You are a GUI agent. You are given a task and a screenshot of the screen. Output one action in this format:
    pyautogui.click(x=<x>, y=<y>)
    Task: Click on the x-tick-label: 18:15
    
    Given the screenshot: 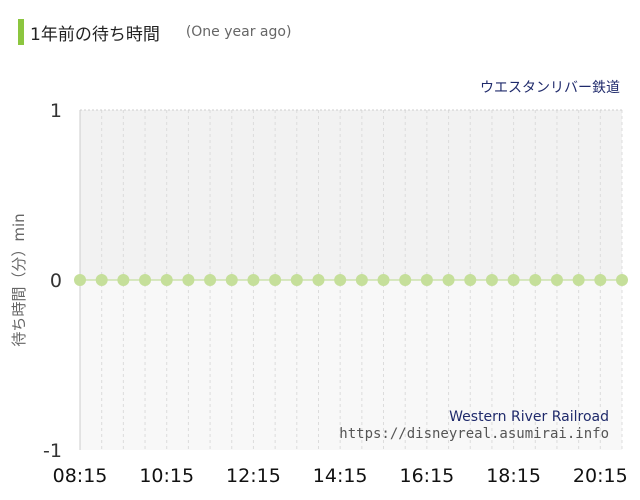 What is the action you would take?
    pyautogui.click(x=513, y=476)
    